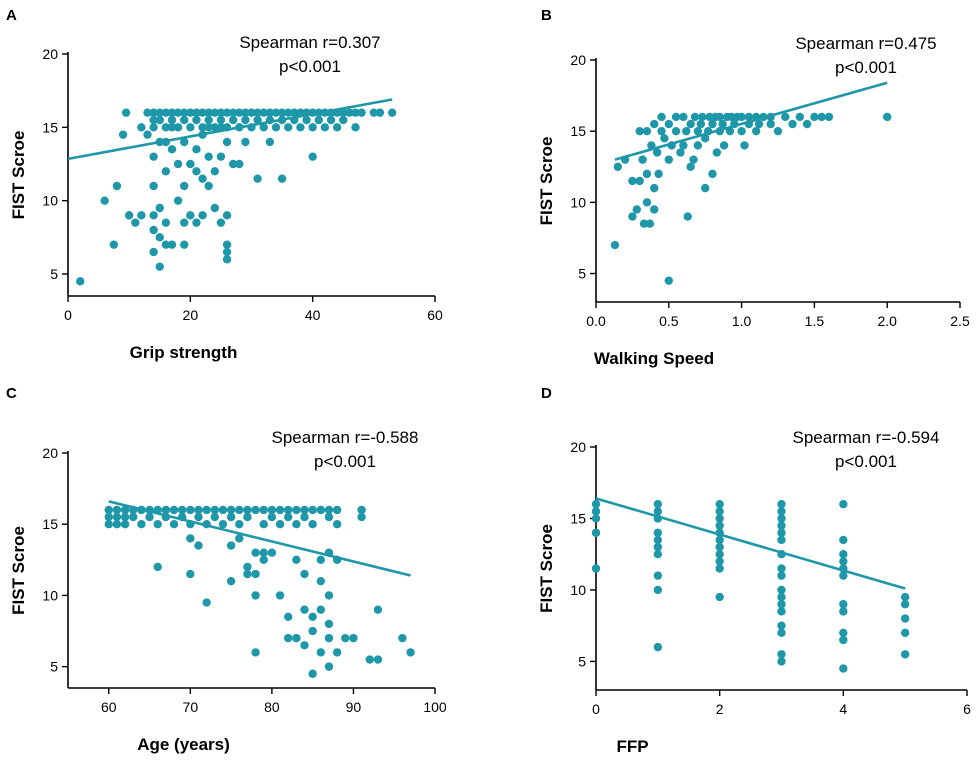 Image resolution: width=976 pixels, height=768 pixels. Describe the element at coordinates (50, 595) in the screenshot. I see `panel-c-y-tick-label: 10` at that location.